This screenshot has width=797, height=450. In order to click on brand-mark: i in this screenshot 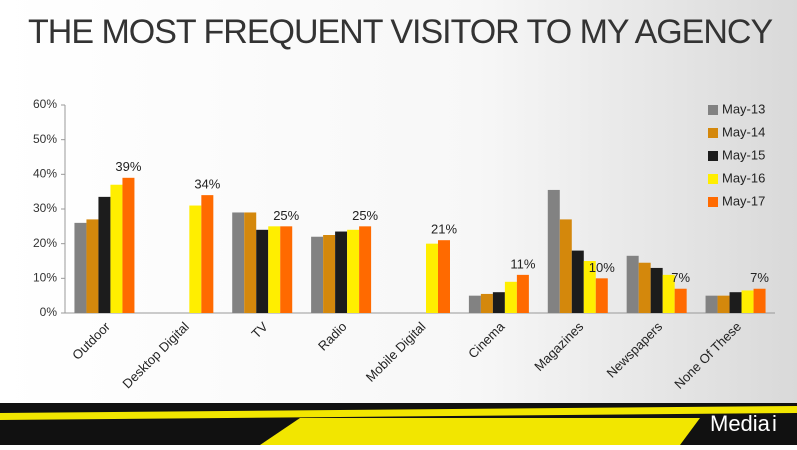, I will do `click(774, 423)`.